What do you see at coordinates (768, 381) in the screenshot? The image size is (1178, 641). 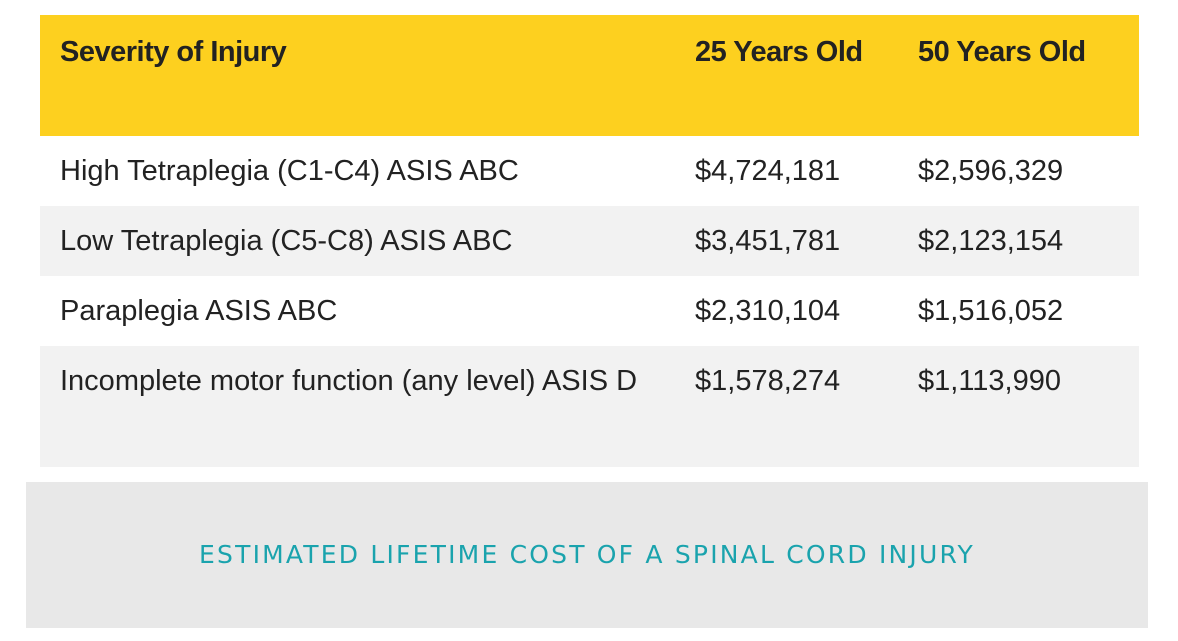 I see `cost-25-cell: $1,578,274` at bounding box center [768, 381].